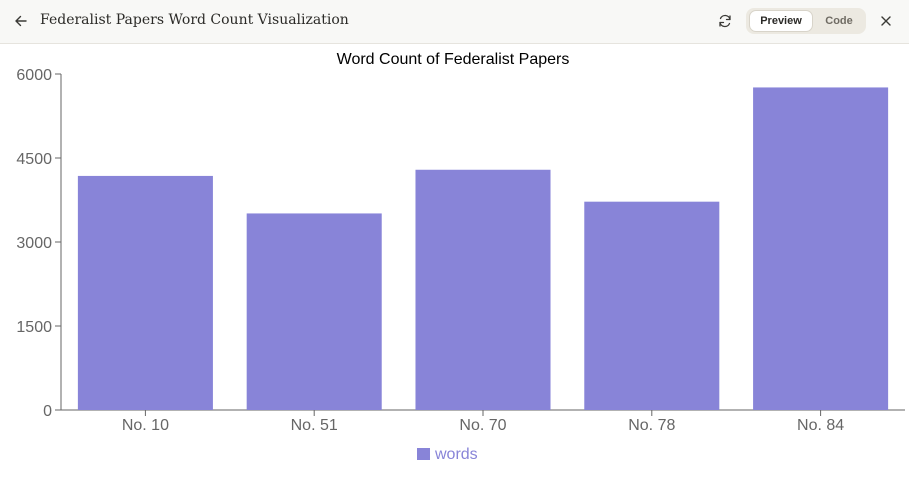 This screenshot has height=489, width=909. Describe the element at coordinates (34, 75) in the screenshot. I see `y-tick-label: 6000` at that location.